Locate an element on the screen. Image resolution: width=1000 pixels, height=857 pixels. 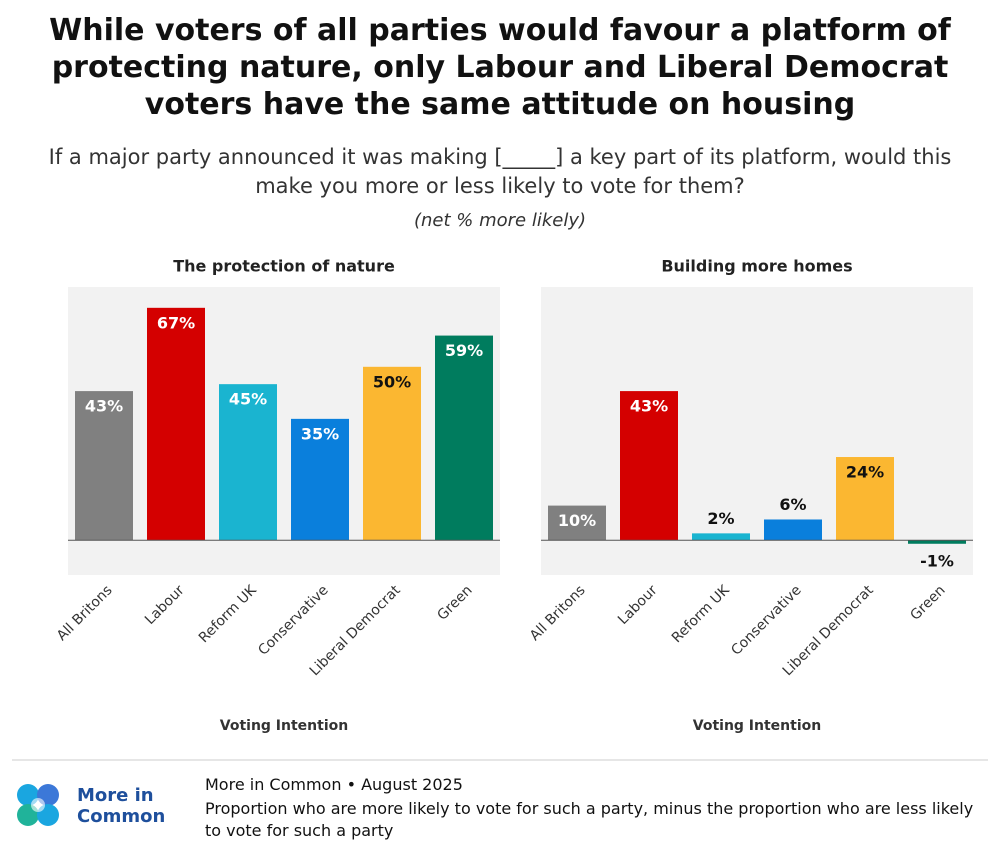
value-label: 6% is located at coordinates (792, 504).